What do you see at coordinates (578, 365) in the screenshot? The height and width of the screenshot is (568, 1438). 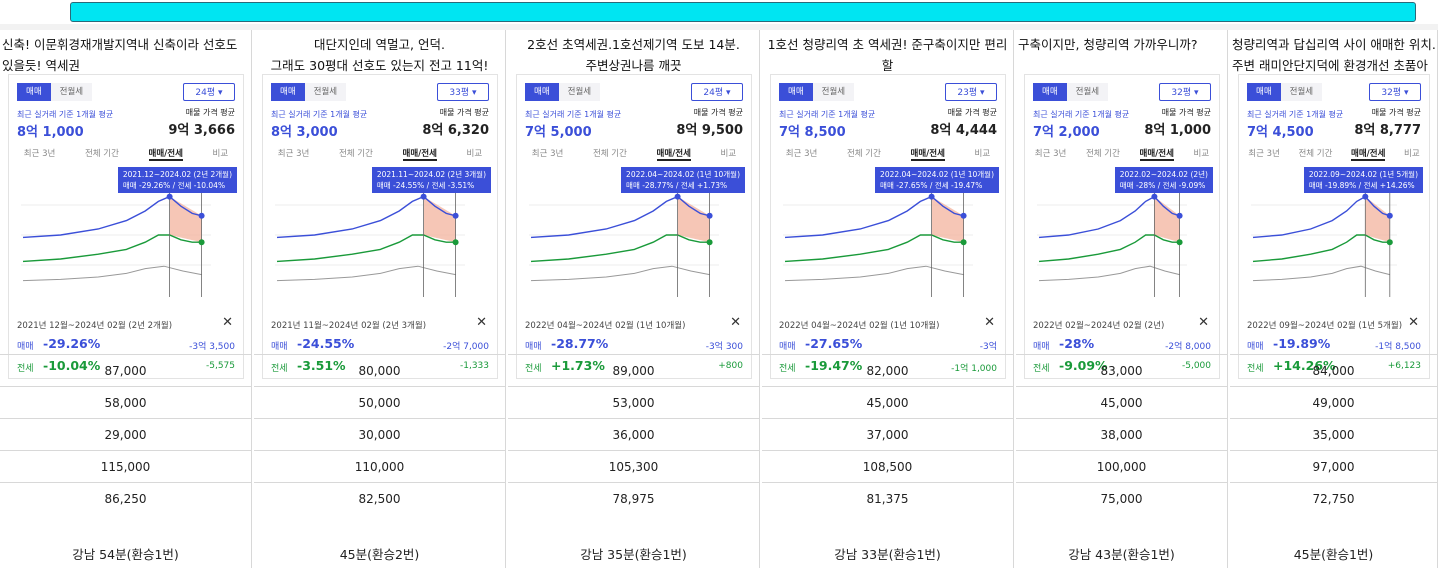 I see `jeonse-change-pct: +1.73%` at bounding box center [578, 365].